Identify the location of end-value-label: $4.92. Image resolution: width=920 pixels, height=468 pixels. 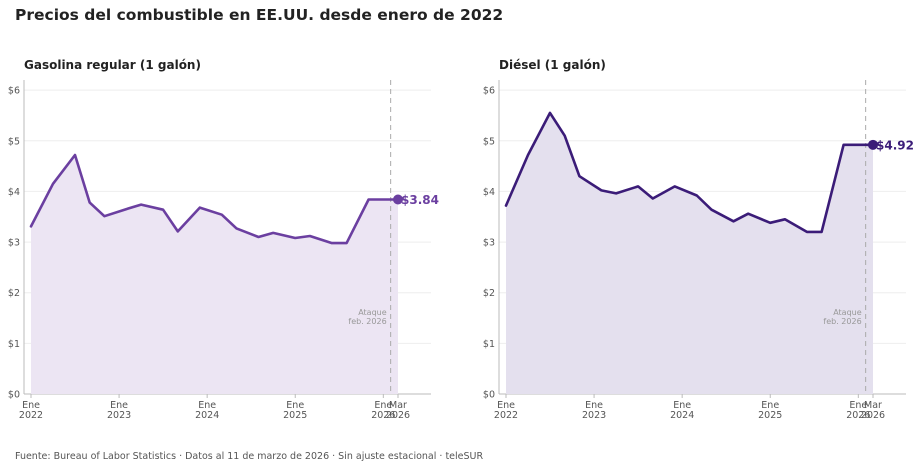
(895, 145).